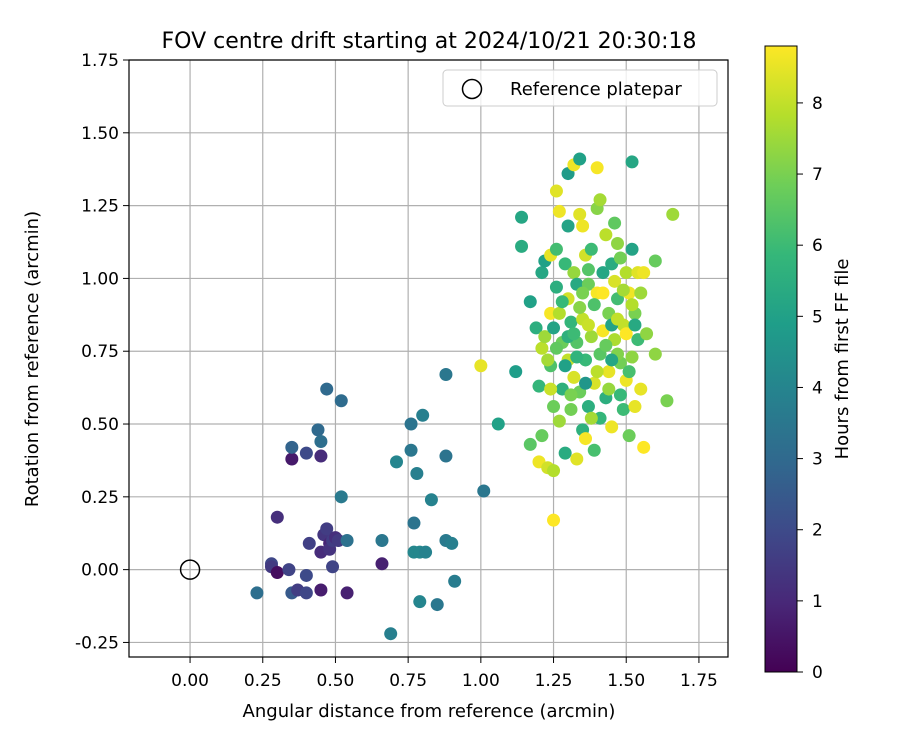  What do you see at coordinates (190, 569) in the screenshot?
I see `reference-platepar-marker` at bounding box center [190, 569].